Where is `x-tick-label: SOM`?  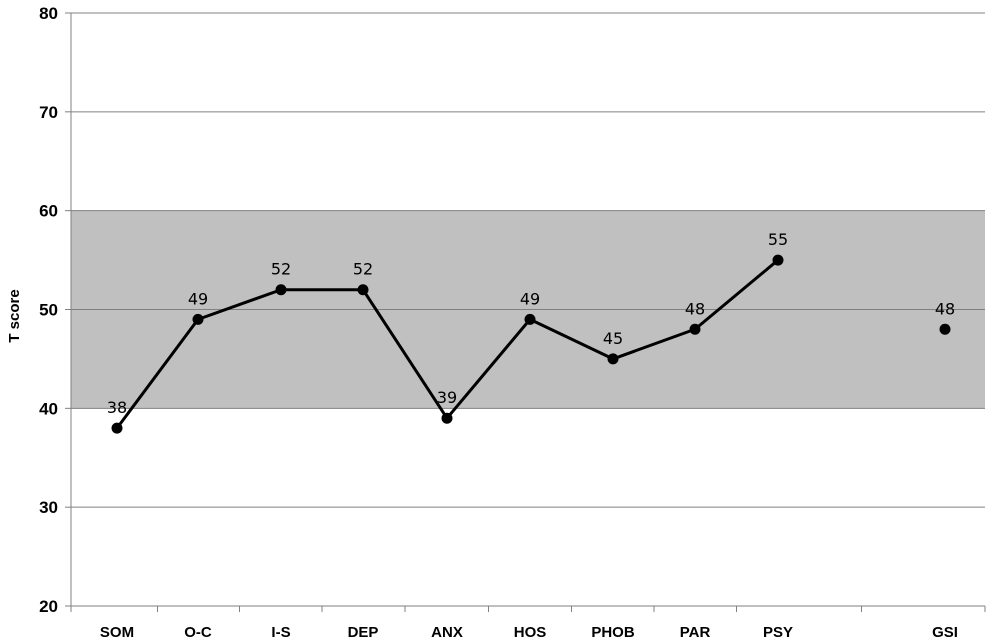 x-tick-label: SOM is located at coordinates (117, 632).